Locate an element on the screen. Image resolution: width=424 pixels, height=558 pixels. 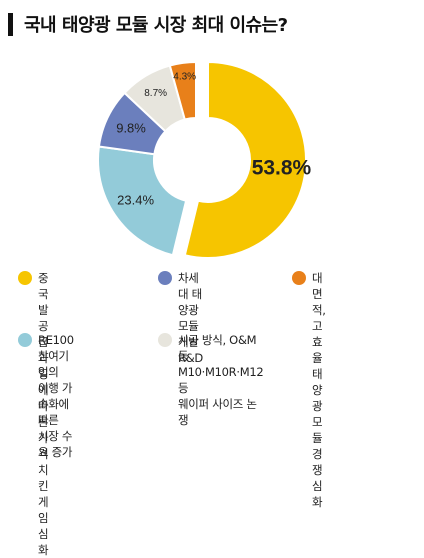
legend-label: 대면적, 고효율 태양광 모듈 경쟁 심화 is located at coordinates (319, 390).